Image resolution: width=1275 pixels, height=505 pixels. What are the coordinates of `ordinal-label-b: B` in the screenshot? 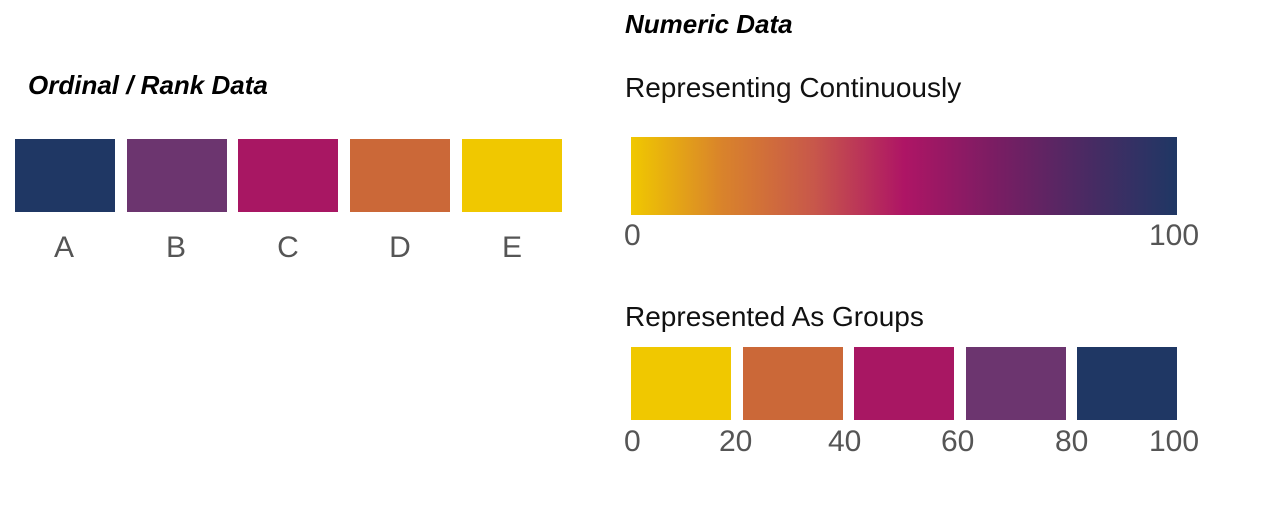 It's located at (176, 247).